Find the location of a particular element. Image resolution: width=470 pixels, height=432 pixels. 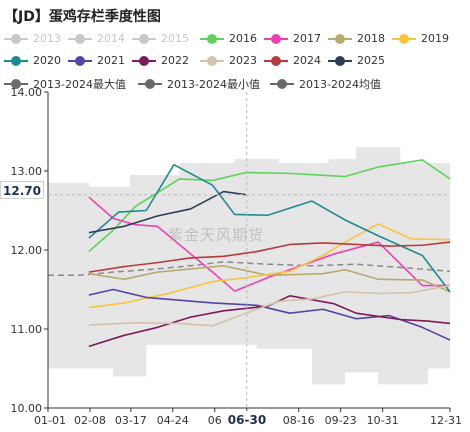

average-line is located at coordinates (249, 269).